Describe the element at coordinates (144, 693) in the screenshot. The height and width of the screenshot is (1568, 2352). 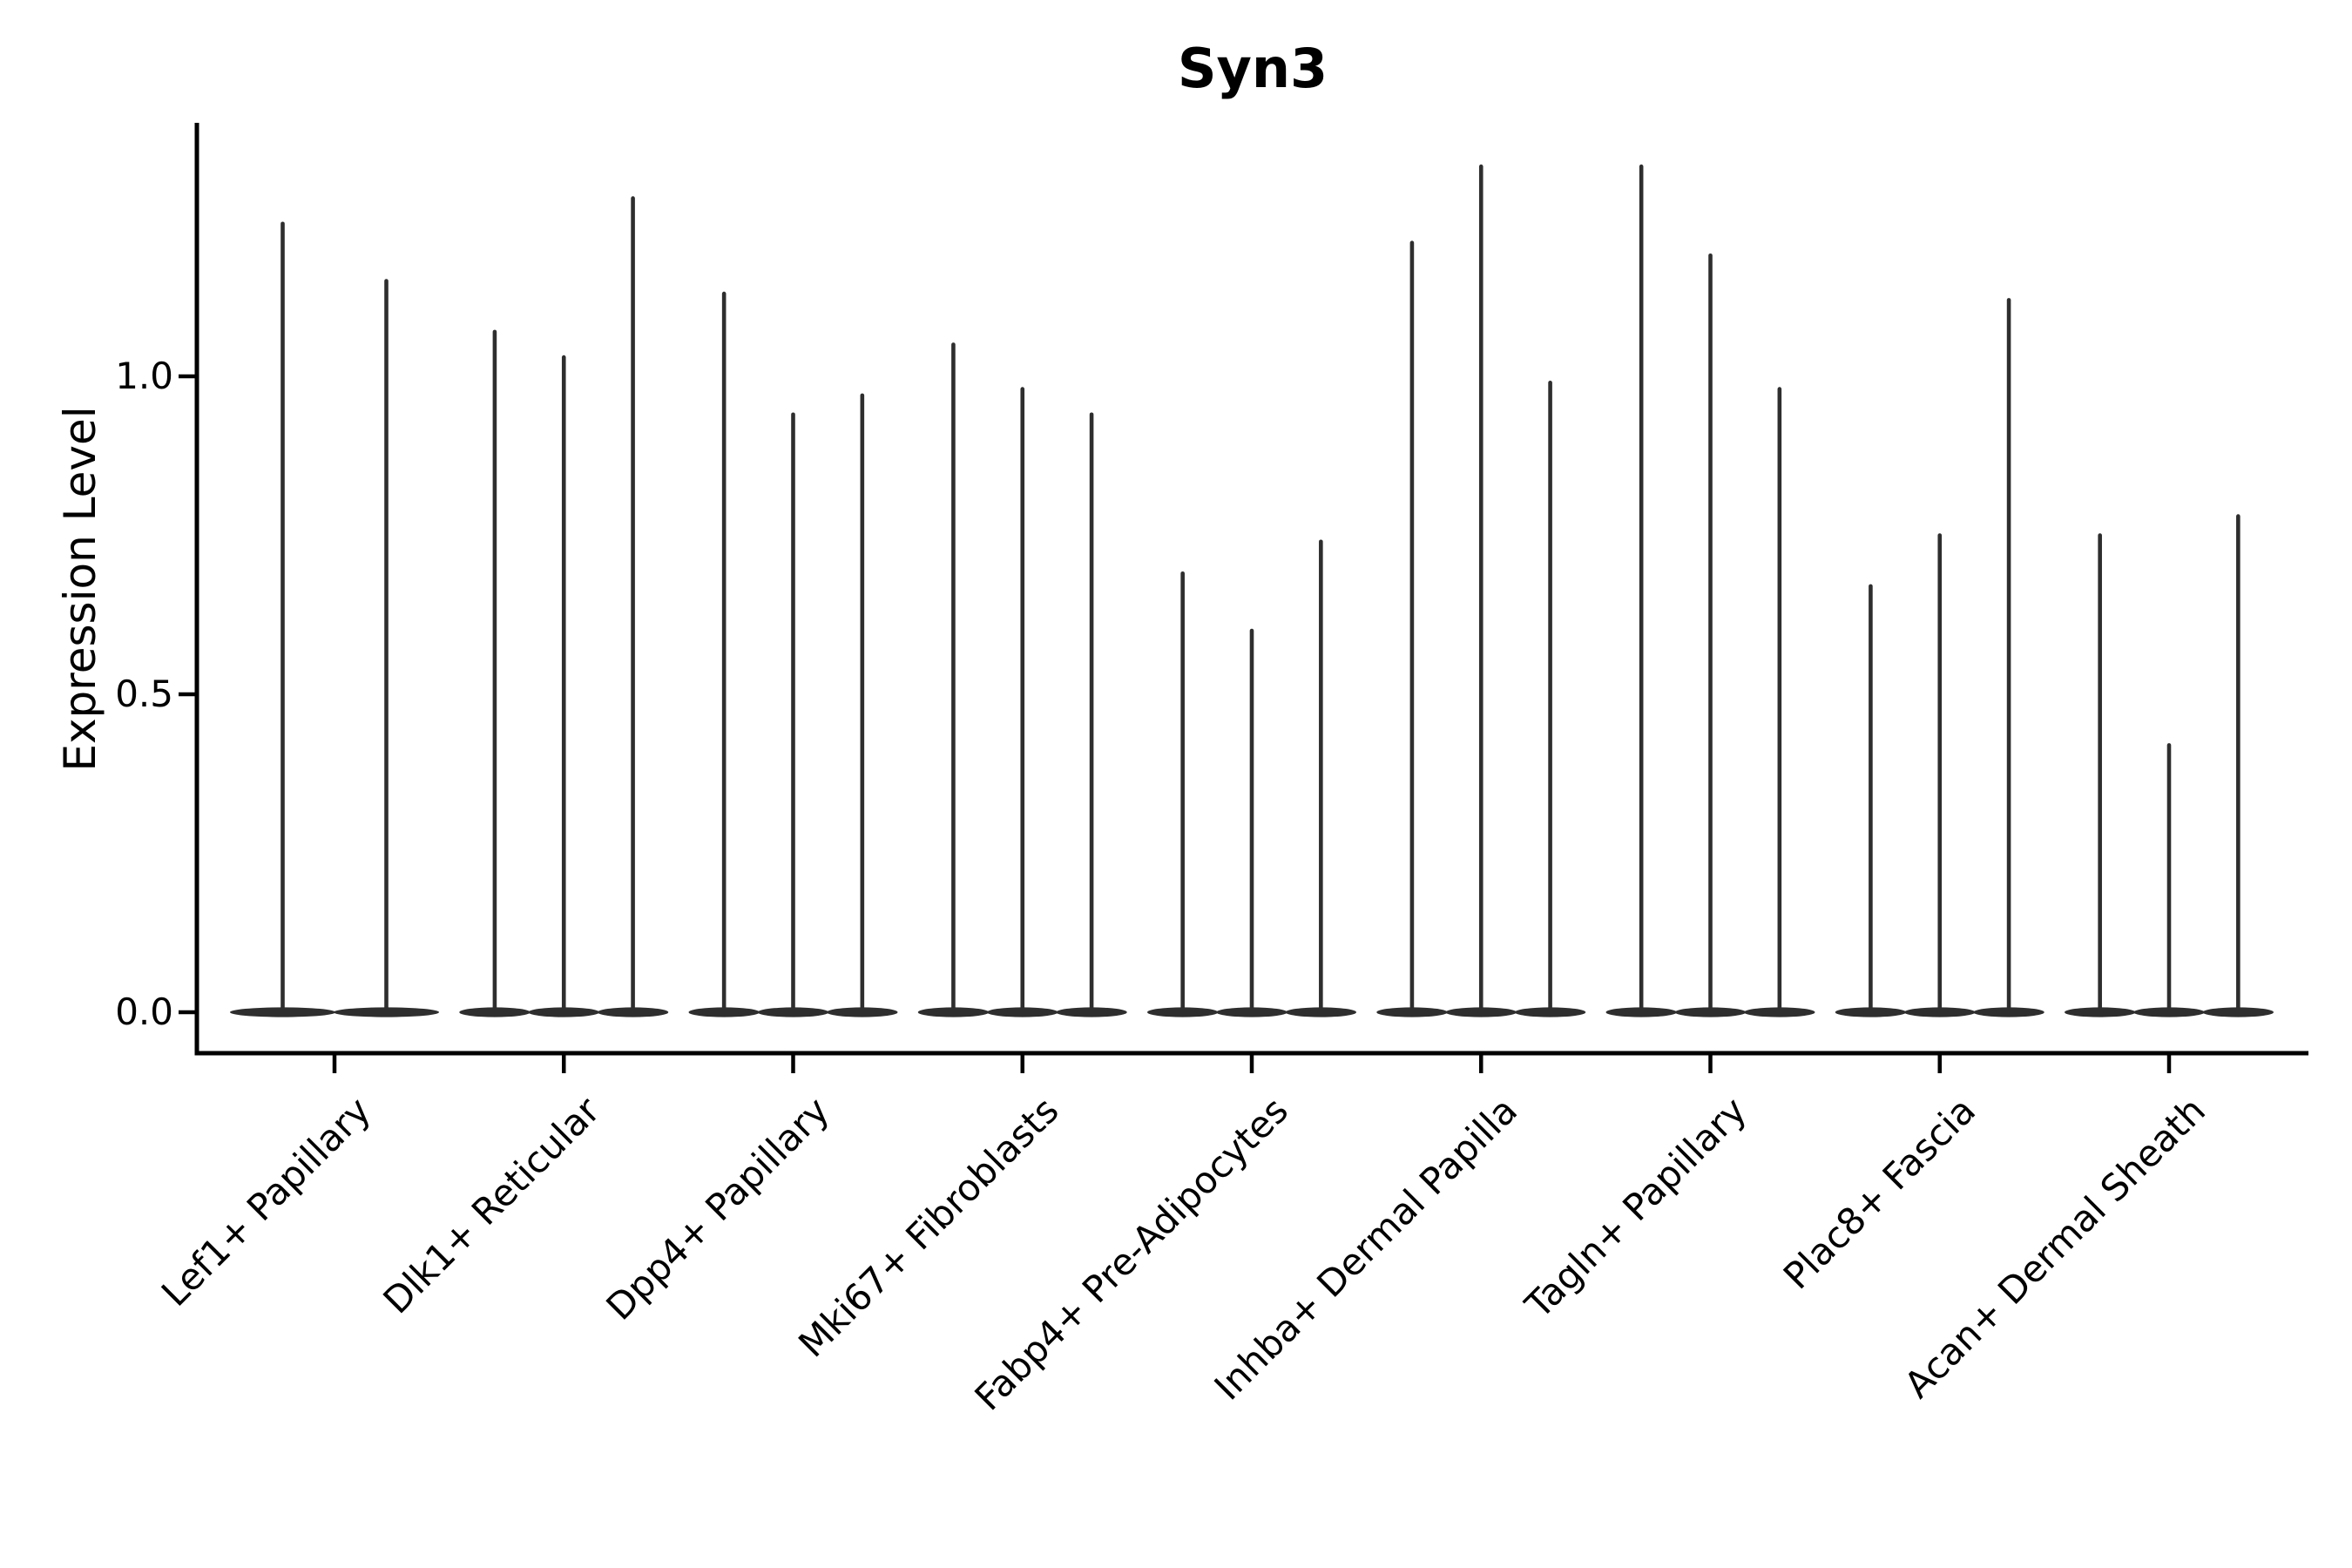
I see `y-tick-label: 0.5` at that location.